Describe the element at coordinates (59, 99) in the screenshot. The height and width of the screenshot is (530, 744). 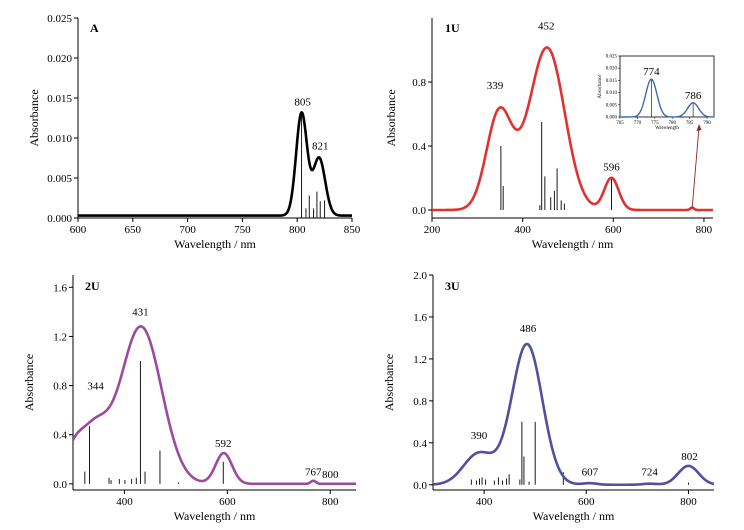
I see `y-tick-label: 0.015` at that location.